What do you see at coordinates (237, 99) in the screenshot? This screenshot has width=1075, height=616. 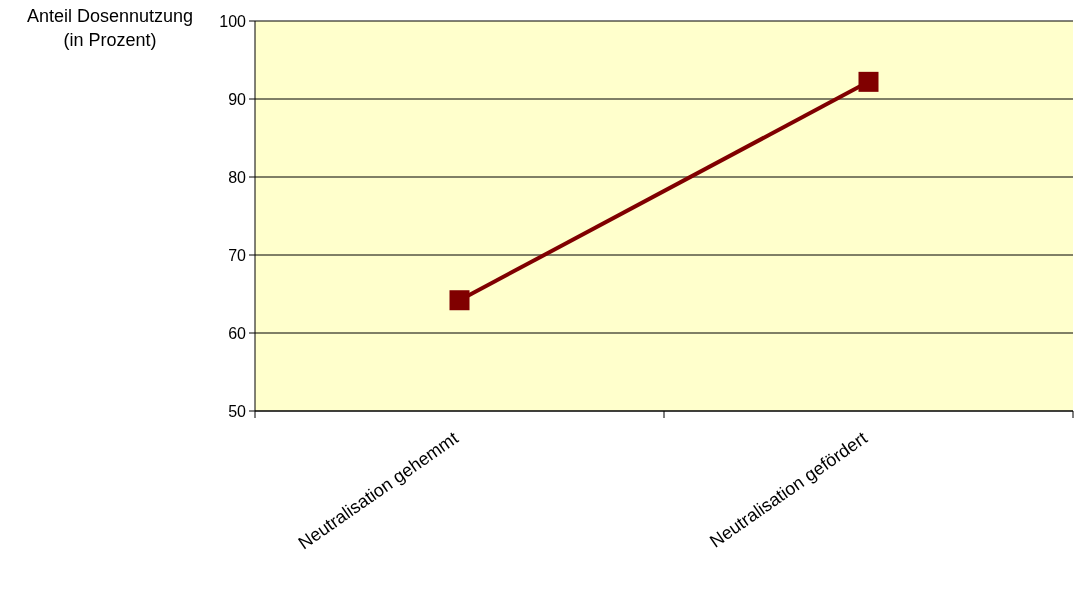 I see `y-tick-label: 90` at bounding box center [237, 99].